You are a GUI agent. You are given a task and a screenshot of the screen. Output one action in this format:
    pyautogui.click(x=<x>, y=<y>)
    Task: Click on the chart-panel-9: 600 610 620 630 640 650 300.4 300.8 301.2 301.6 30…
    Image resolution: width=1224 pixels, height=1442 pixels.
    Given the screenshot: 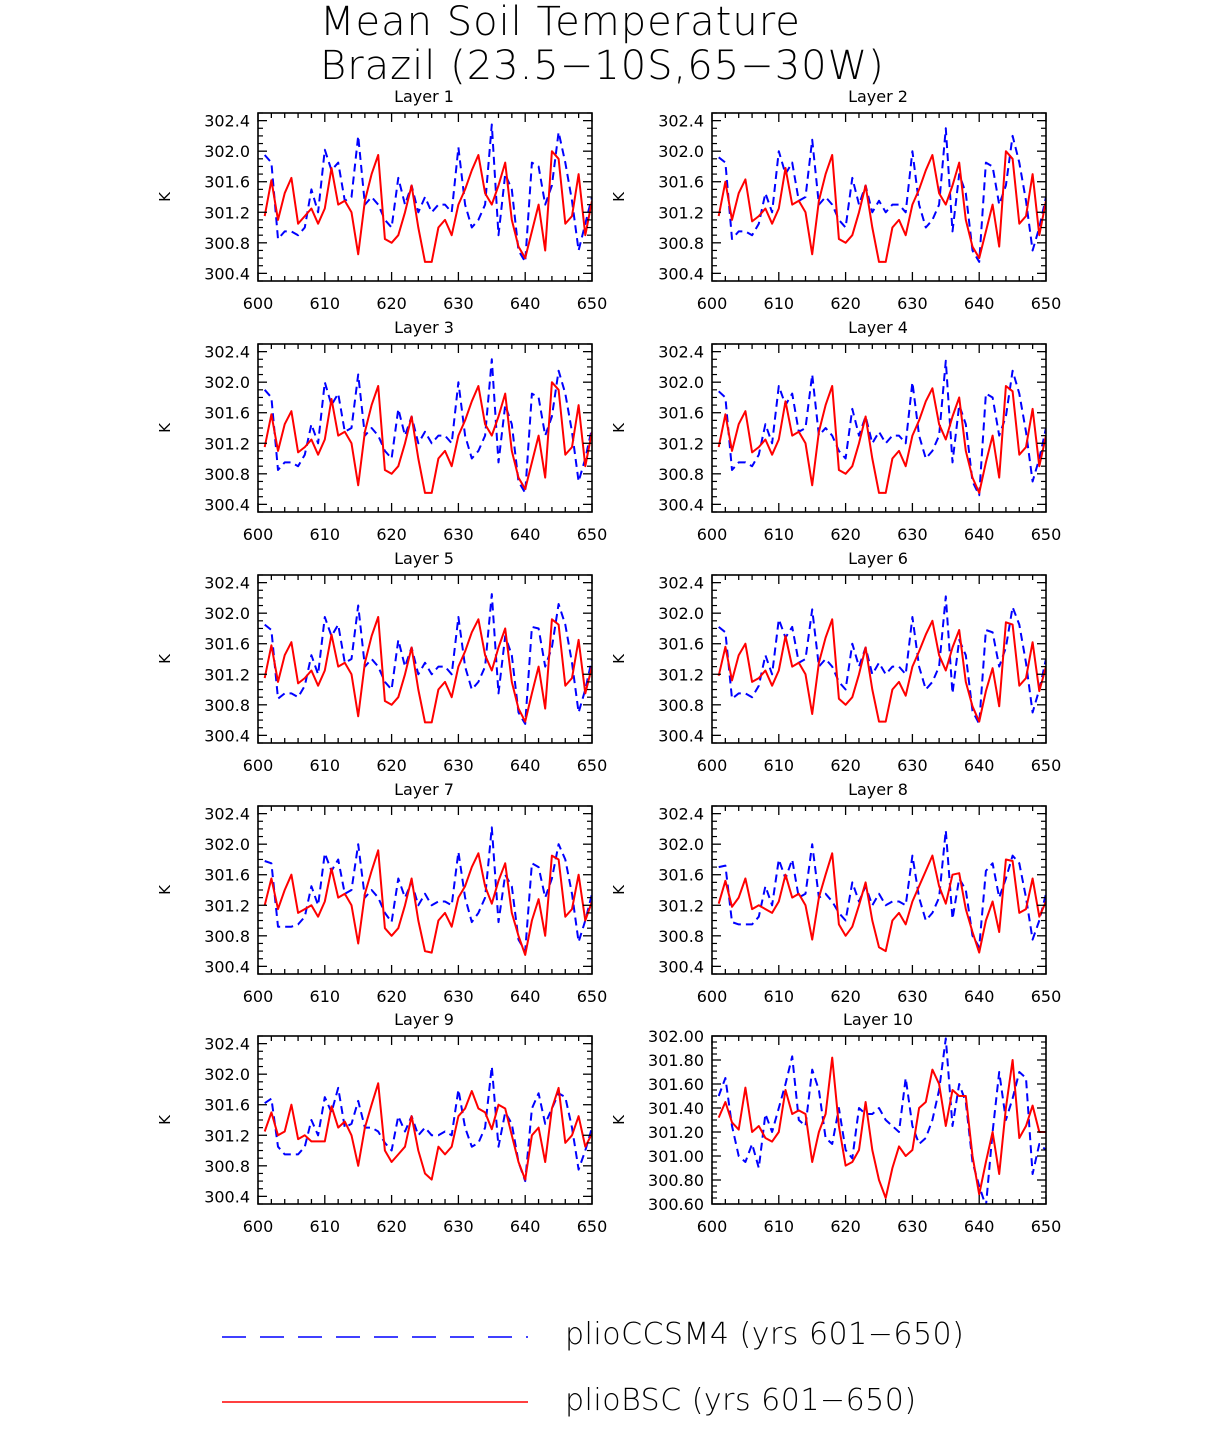 What is the action you would take?
    pyautogui.click(x=381, y=1123)
    